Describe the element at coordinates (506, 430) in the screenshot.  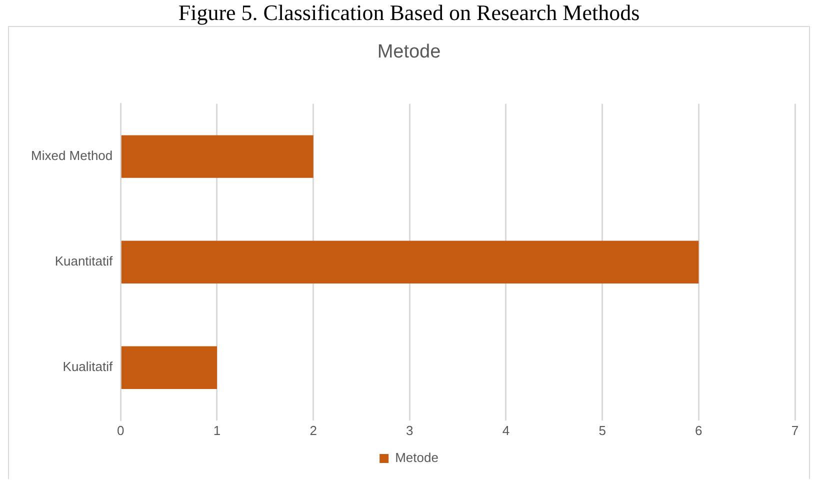
I see `x-tick-label: 4` at that location.